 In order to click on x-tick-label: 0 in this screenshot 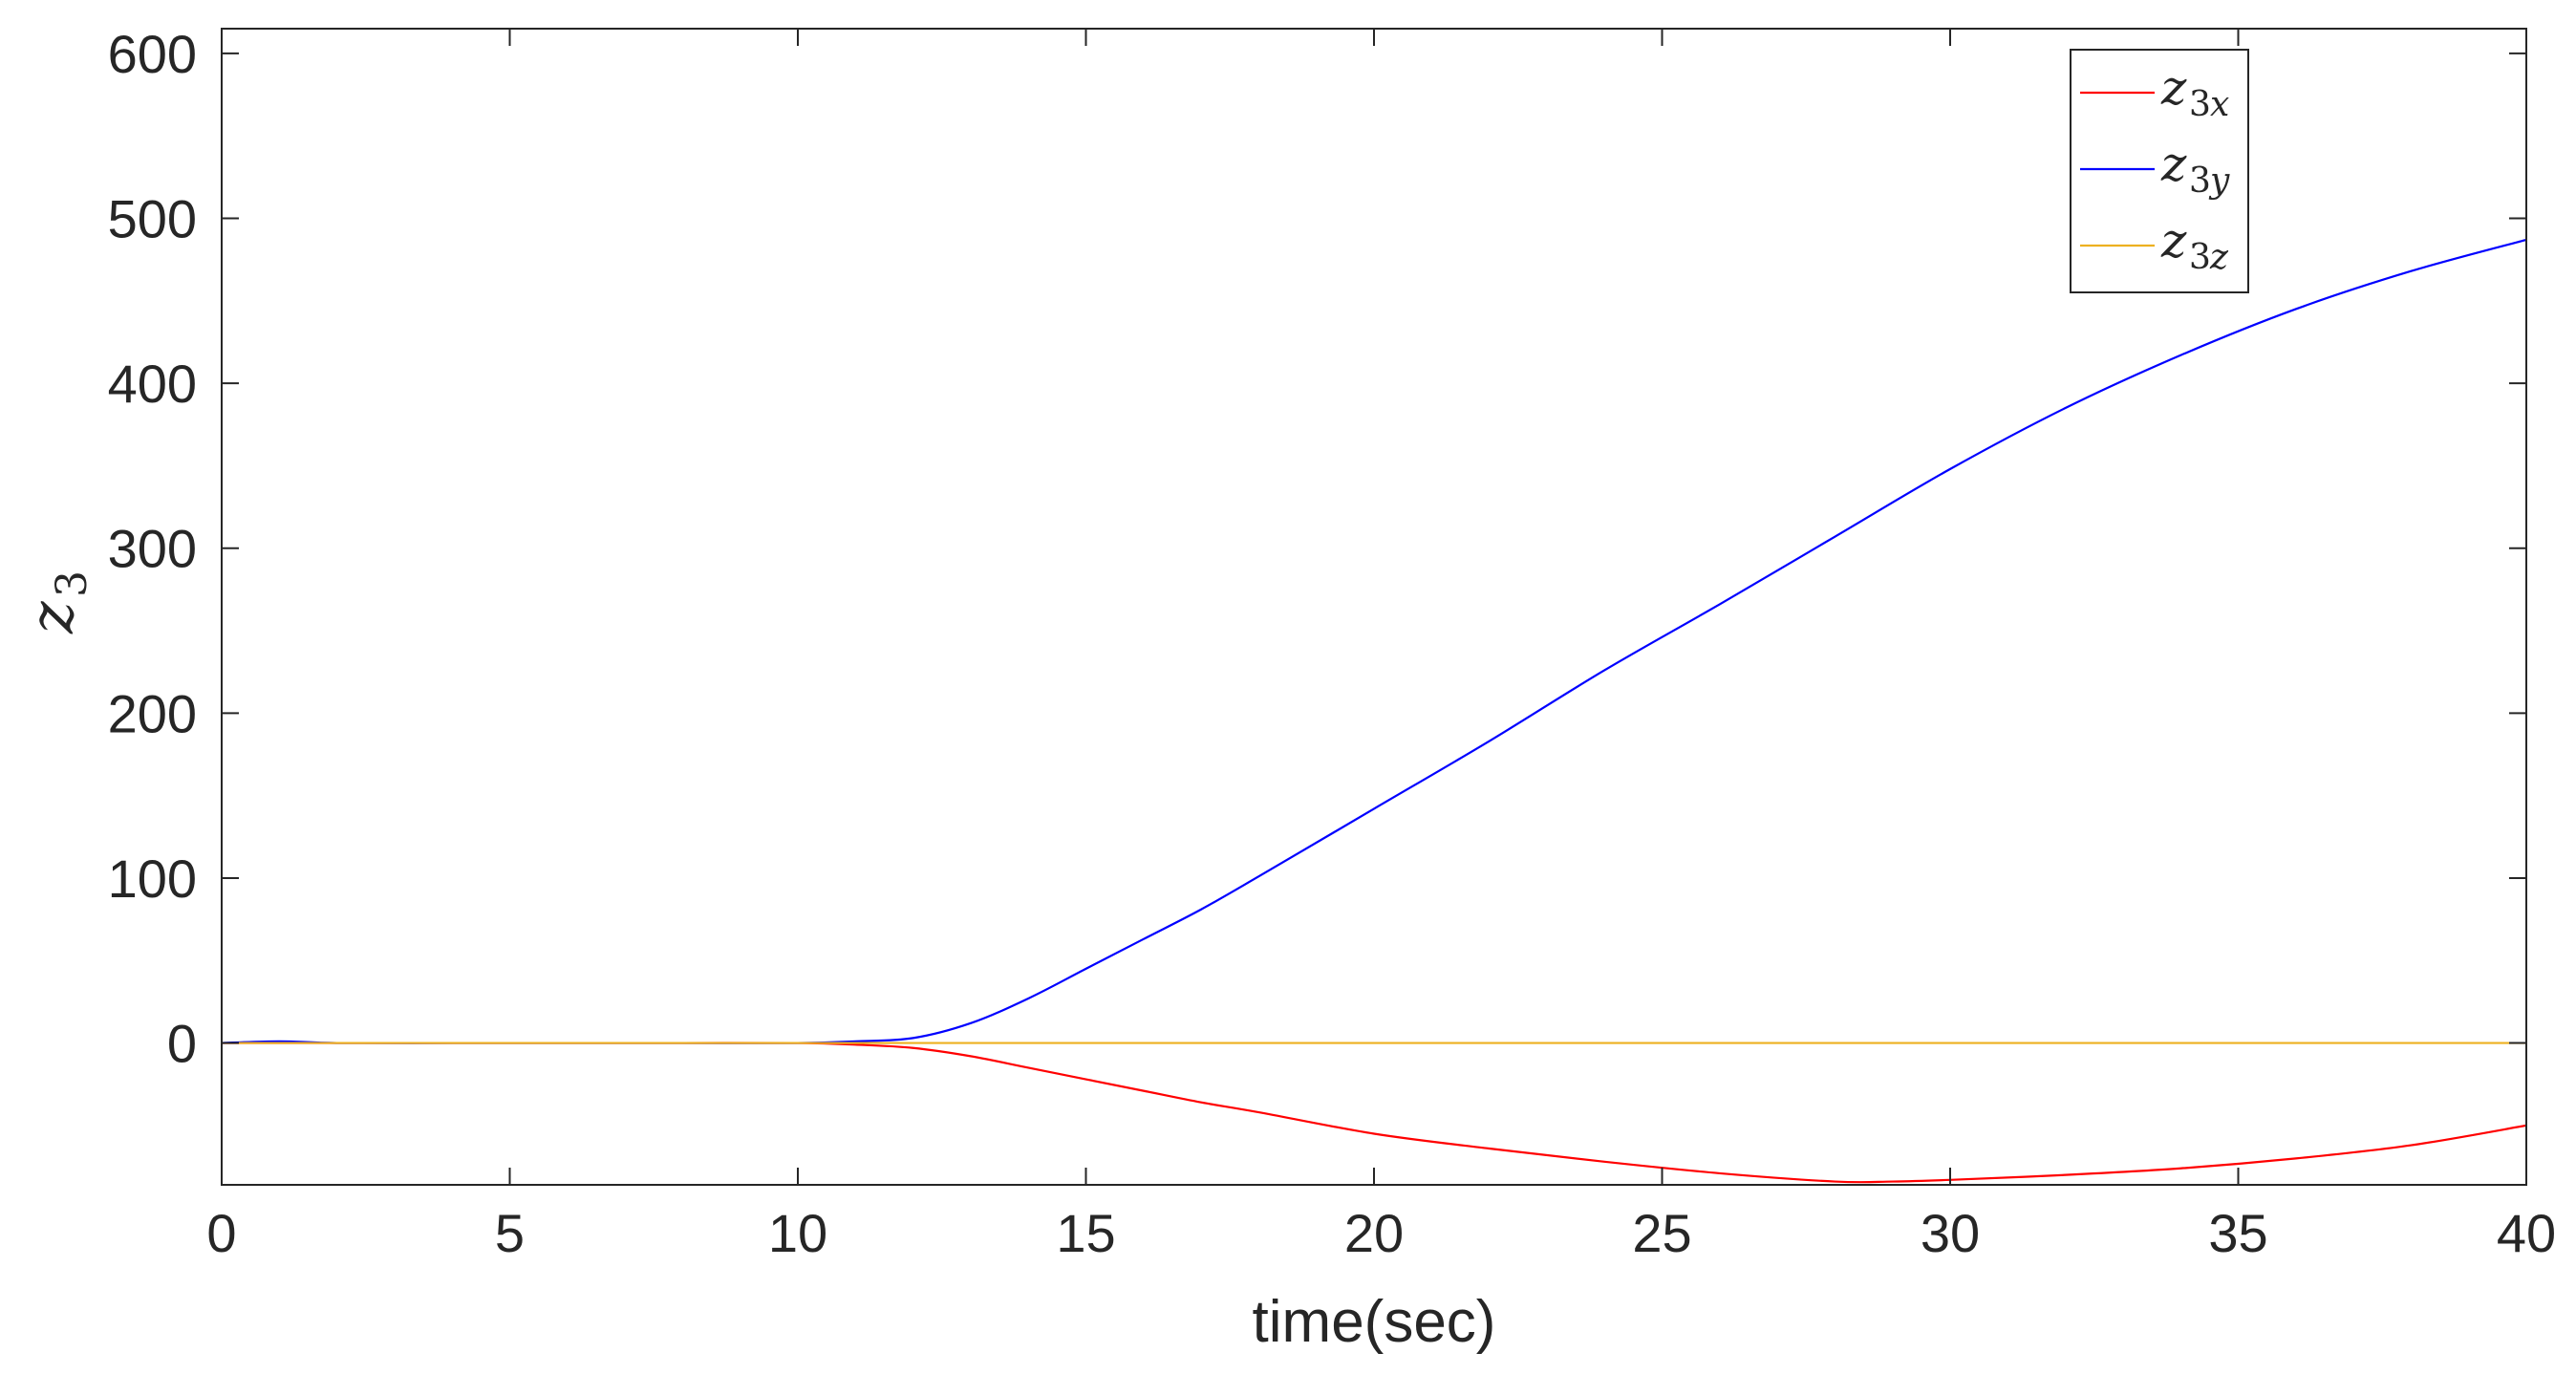, I will do `click(221, 1233)`.